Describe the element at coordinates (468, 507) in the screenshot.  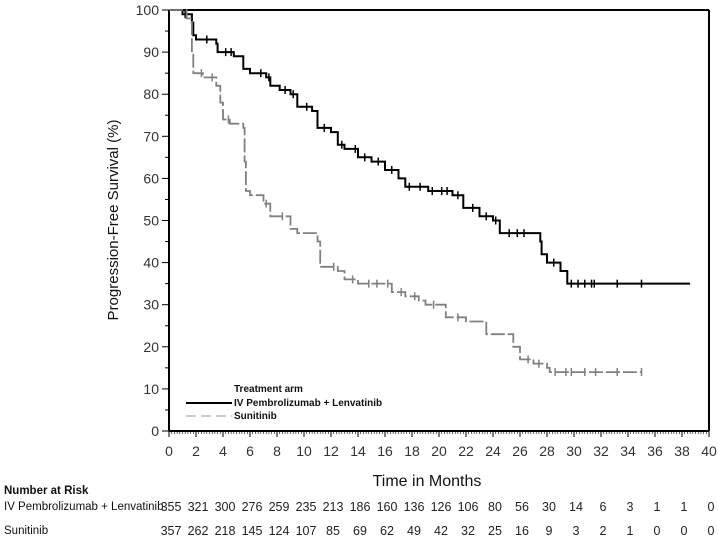
I see `risk-count: 106` at that location.